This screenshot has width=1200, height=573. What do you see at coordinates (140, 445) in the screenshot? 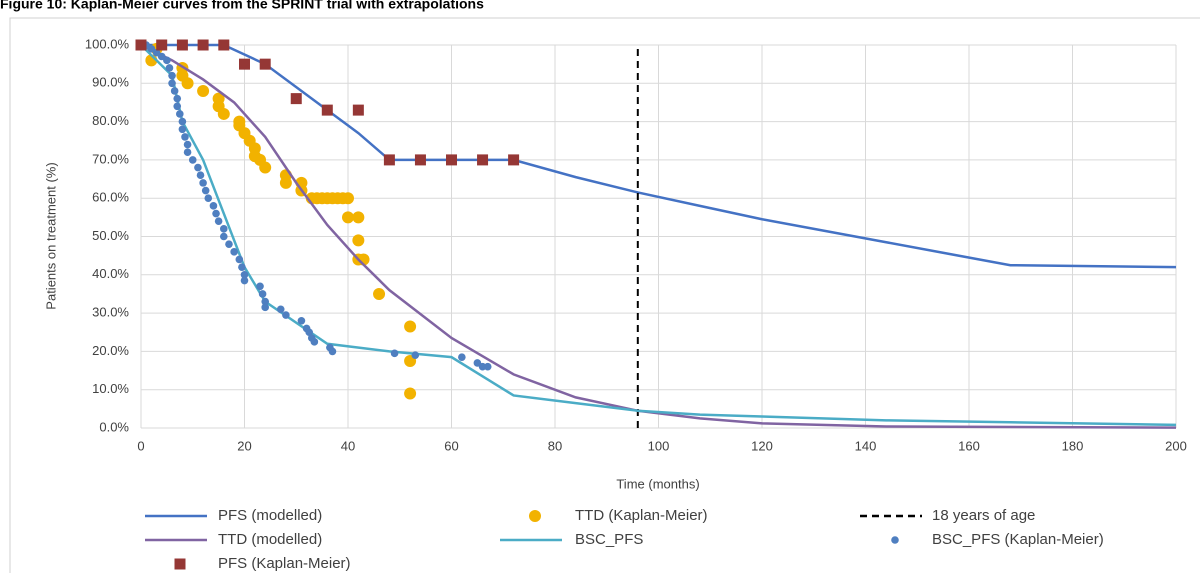
I see `x-tick-label: 0` at bounding box center [140, 445].